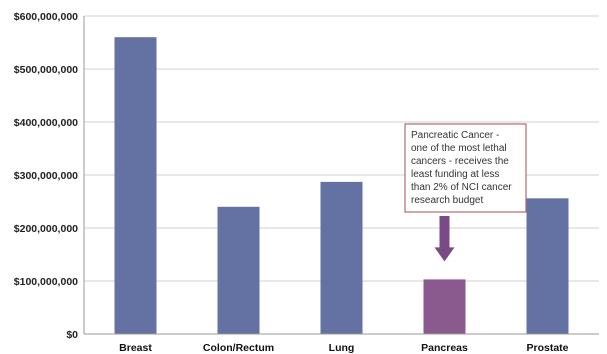 The image size is (607, 354). What do you see at coordinates (341, 257) in the screenshot?
I see `bar-lung` at bounding box center [341, 257].